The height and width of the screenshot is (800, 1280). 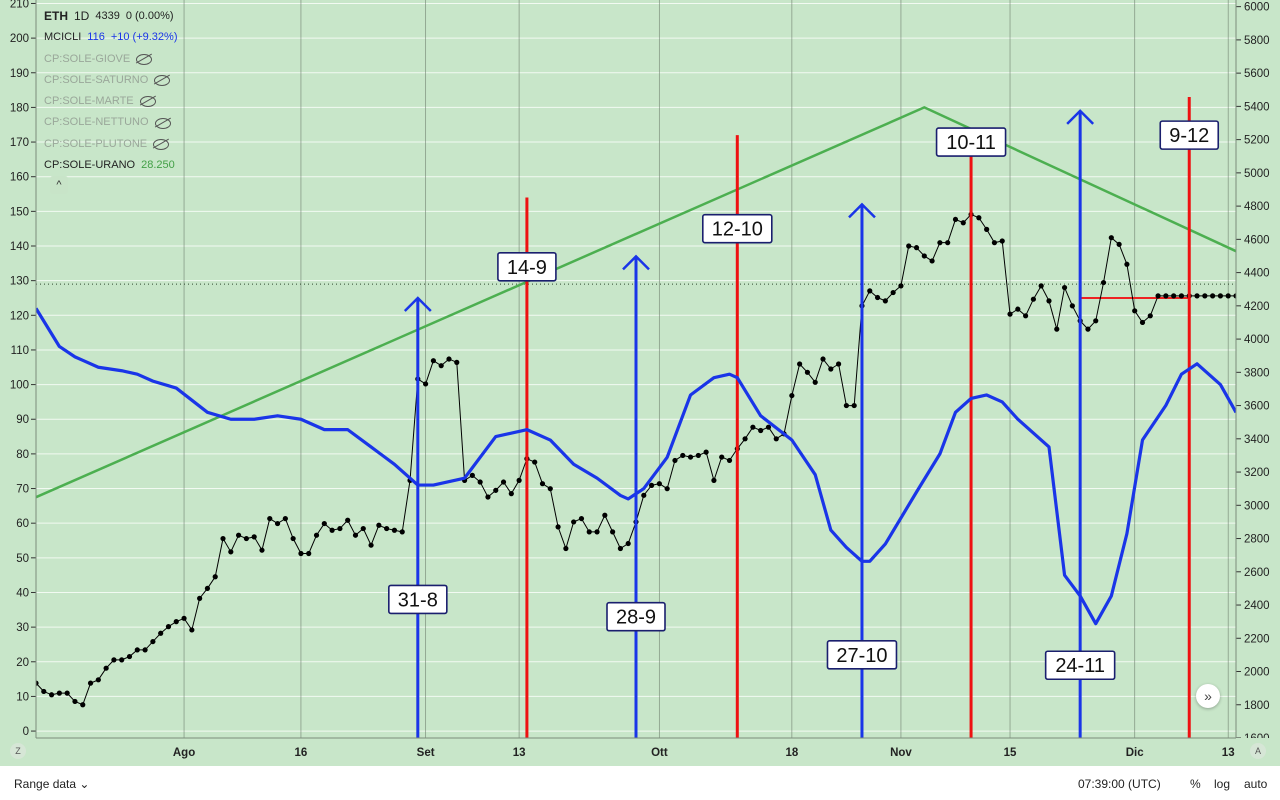 What do you see at coordinates (22, 559) in the screenshot?
I see `left-tick-label: 50` at bounding box center [22, 559].